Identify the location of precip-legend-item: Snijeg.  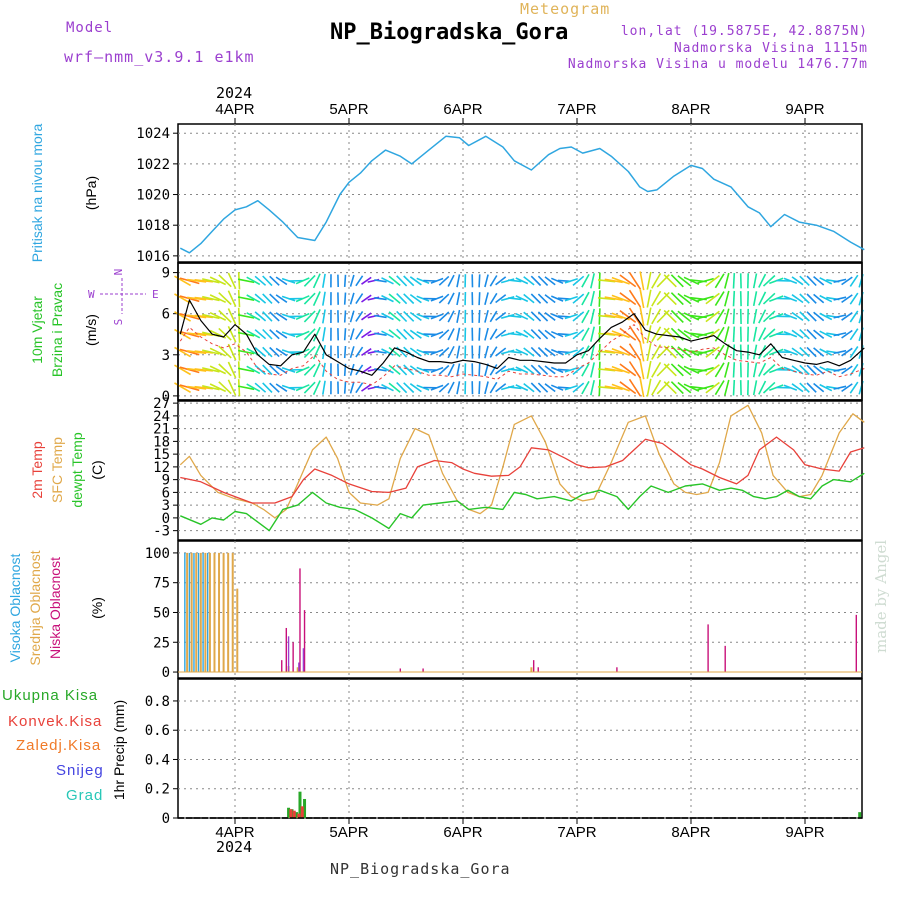
(80, 770).